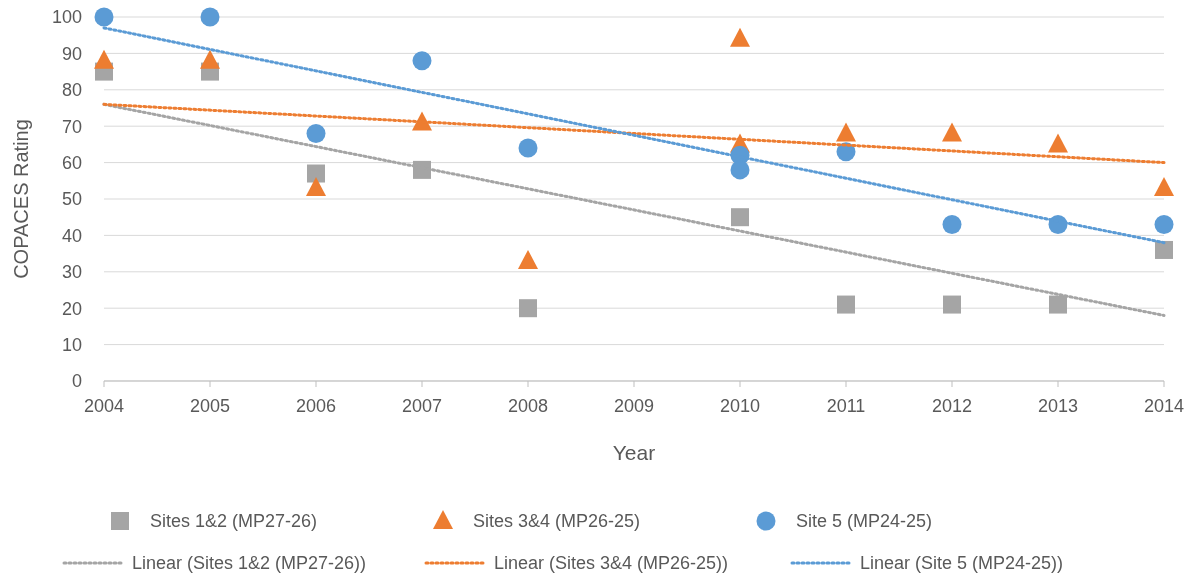  Describe the element at coordinates (557, 521) in the screenshot. I see `legend-label: Sites 3&4 (MP26-25)` at that location.